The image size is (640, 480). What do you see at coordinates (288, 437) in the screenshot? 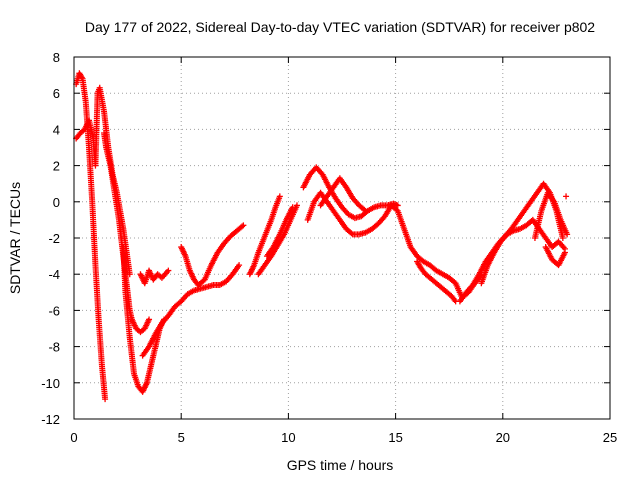
I see `x-tick-label: 10` at bounding box center [288, 437].